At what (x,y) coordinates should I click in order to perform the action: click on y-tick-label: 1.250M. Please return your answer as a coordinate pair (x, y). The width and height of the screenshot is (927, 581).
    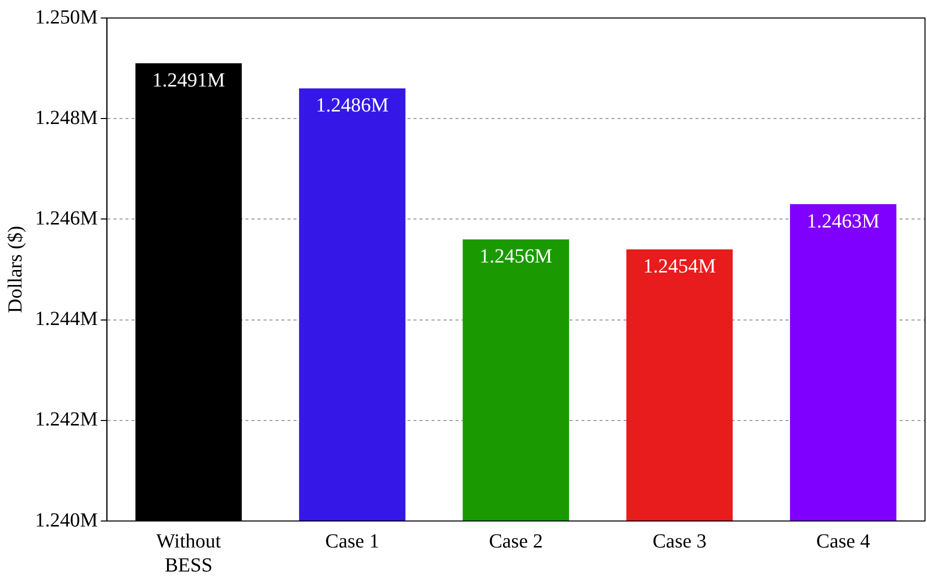
    Looking at the image, I should click on (66, 17).